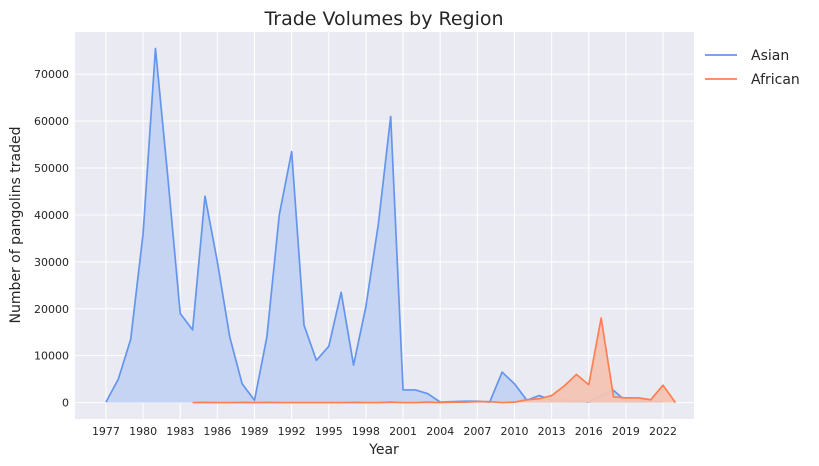 This screenshot has height=466, width=819. I want to click on y-tick-labels: 0 10000 20000 30000 40000 50000 60000 70000, so click(51, 238).